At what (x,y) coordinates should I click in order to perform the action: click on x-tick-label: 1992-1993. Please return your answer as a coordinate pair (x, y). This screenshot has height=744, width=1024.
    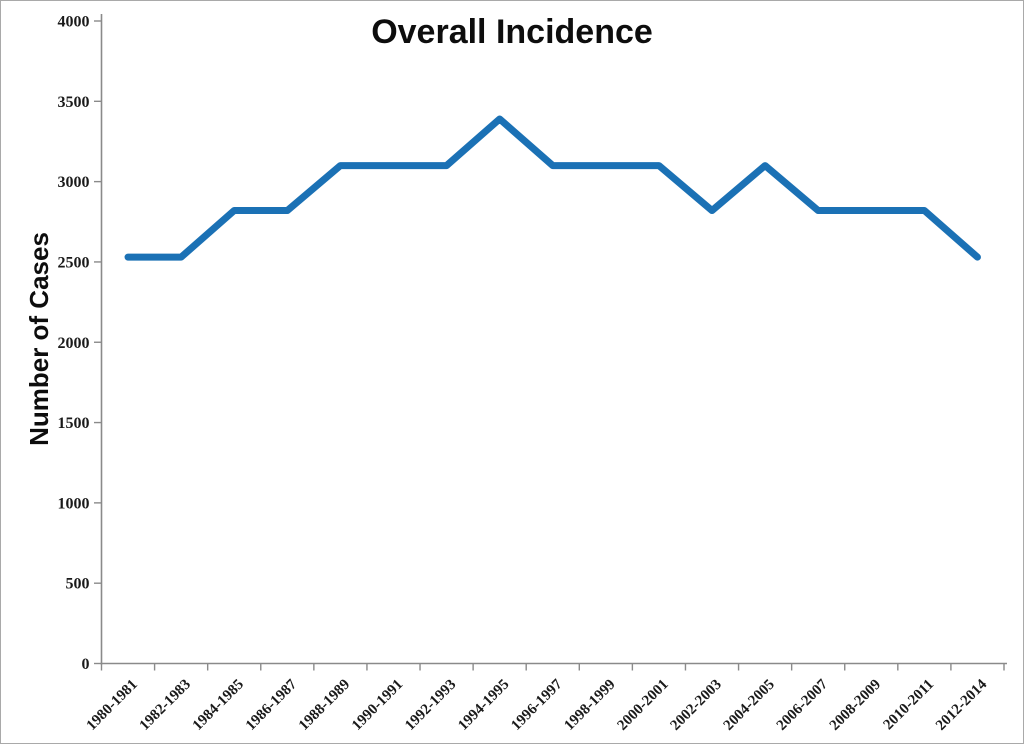
    Looking at the image, I should click on (430, 705).